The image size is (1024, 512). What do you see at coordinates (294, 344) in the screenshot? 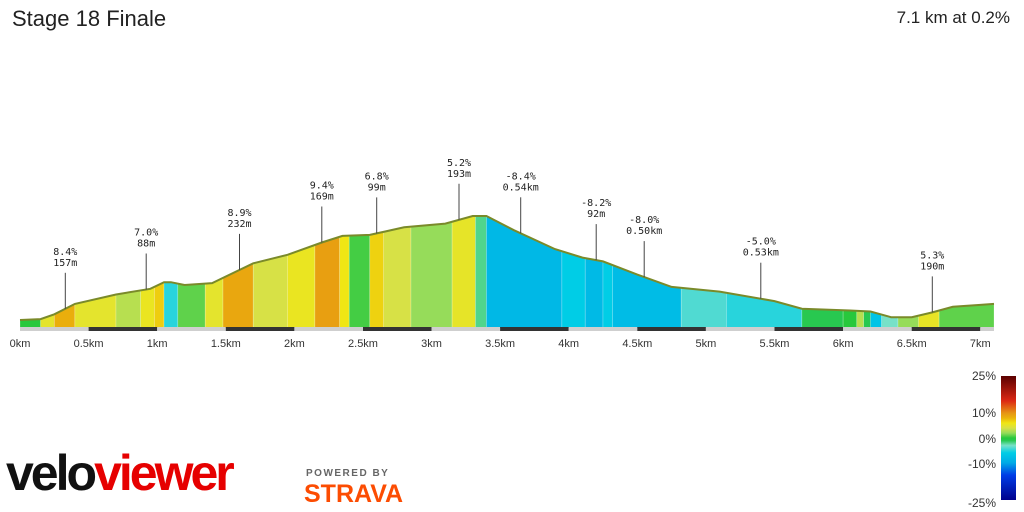
I see `x-tick-label: 2km` at bounding box center [294, 344].